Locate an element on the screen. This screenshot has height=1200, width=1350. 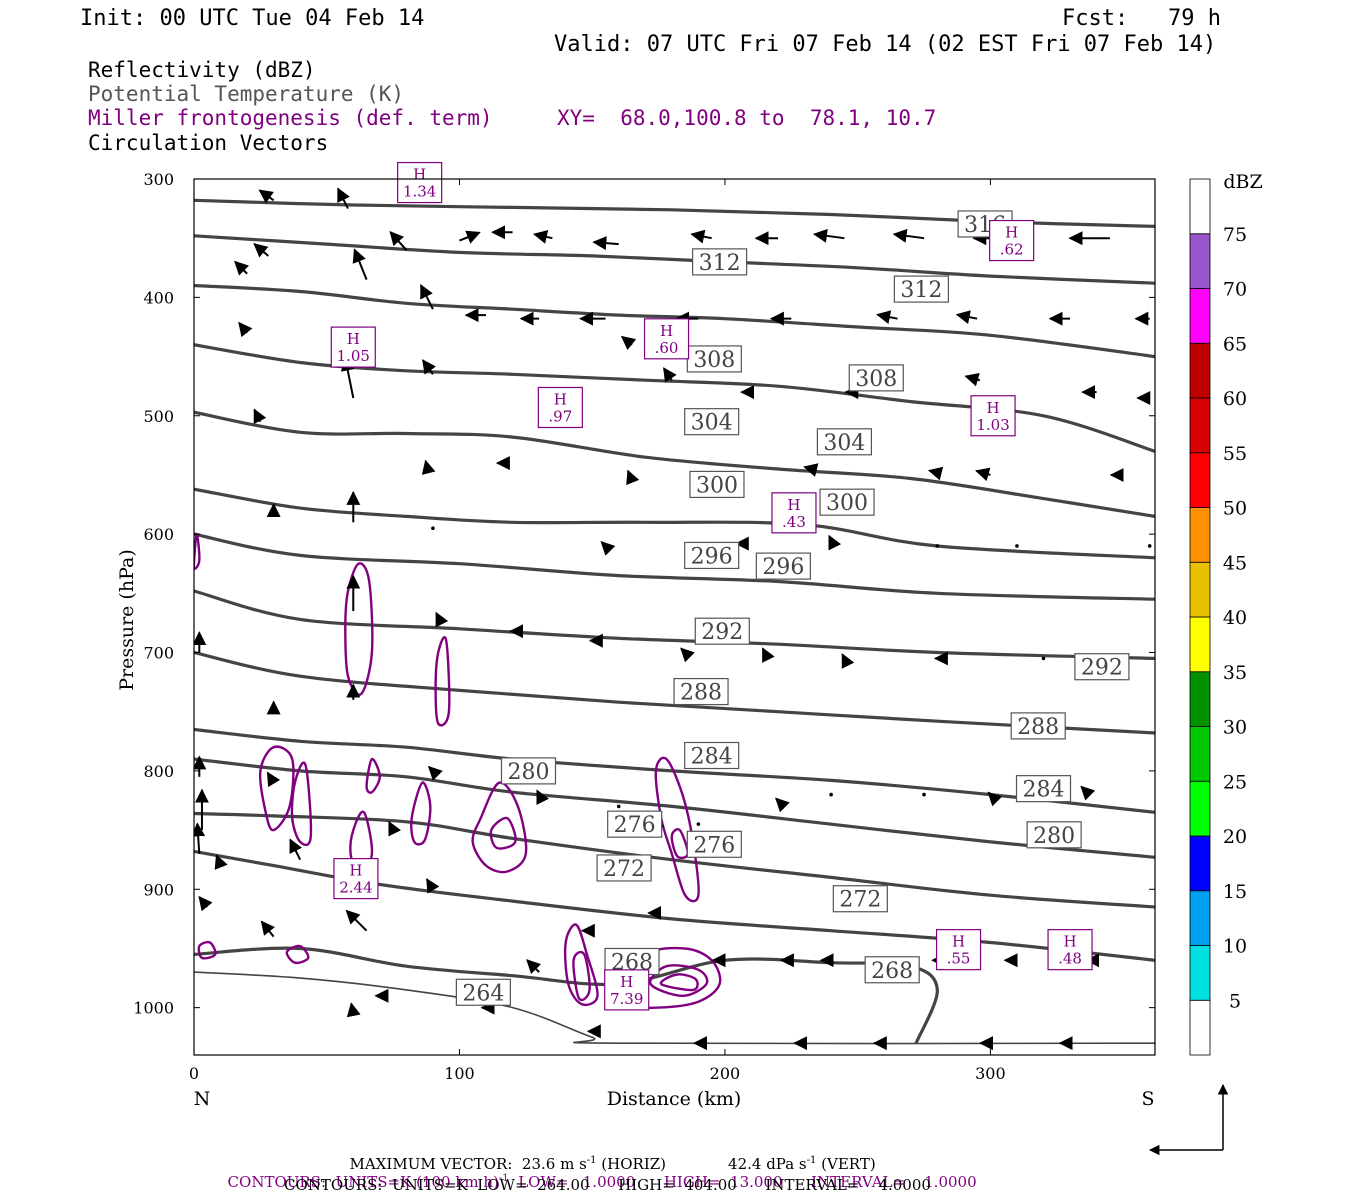
fronto-max-label-5: H1.03 is located at coordinates (993, 416).